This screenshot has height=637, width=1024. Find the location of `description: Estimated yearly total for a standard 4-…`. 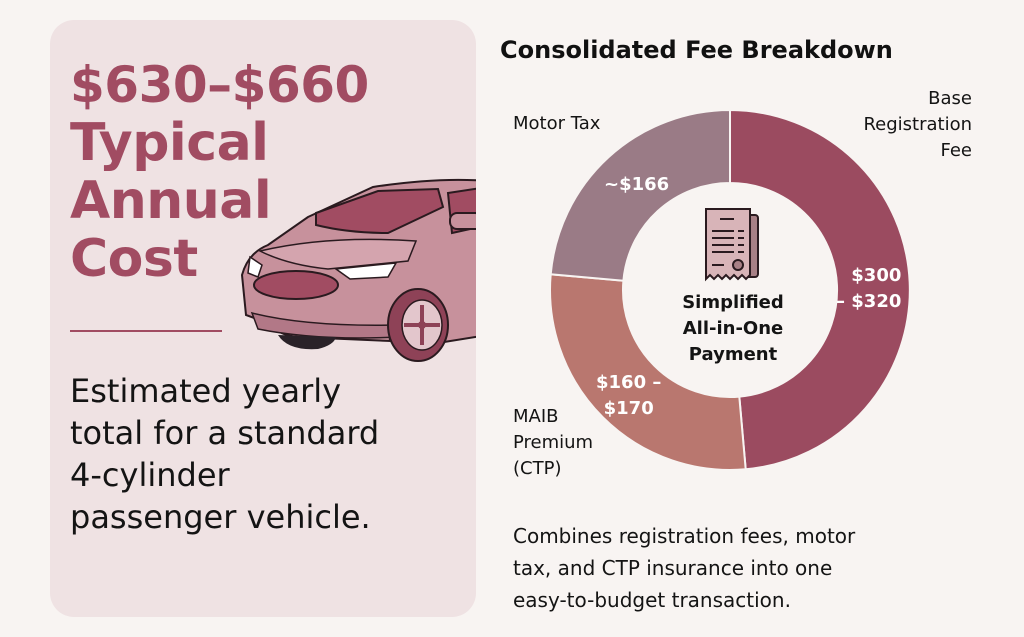

description: Estimated yearly total for a standard 4-… is located at coordinates (265, 454).